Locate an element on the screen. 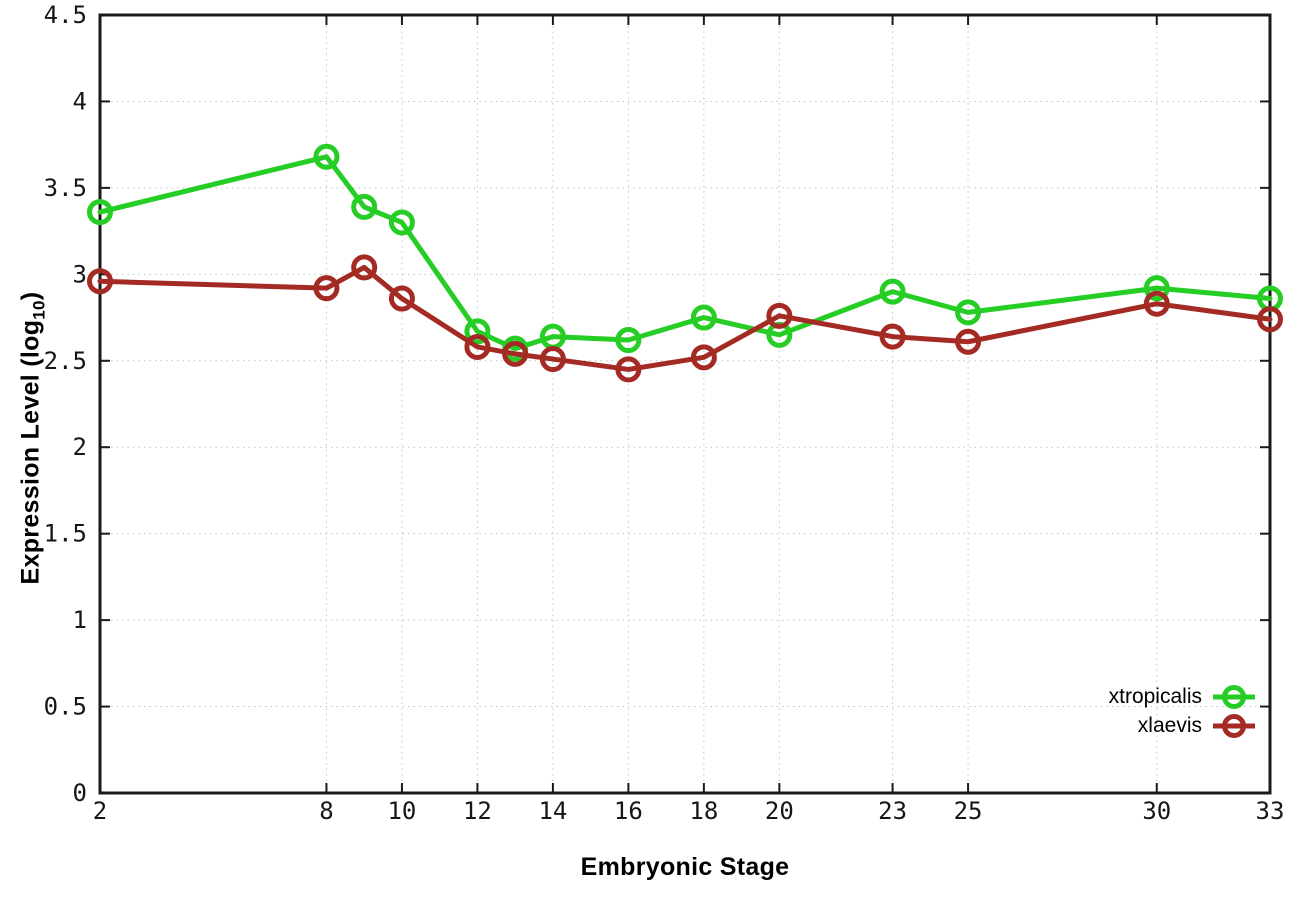  y-tick-label: 1 is located at coordinates (80, 620).